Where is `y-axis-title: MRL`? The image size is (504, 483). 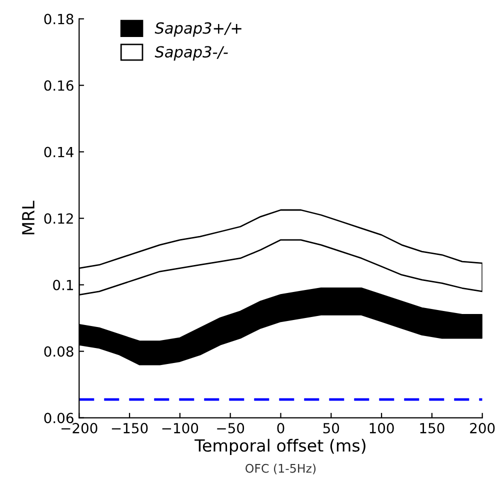
y-axis-title: MRL is located at coordinates (28, 217).